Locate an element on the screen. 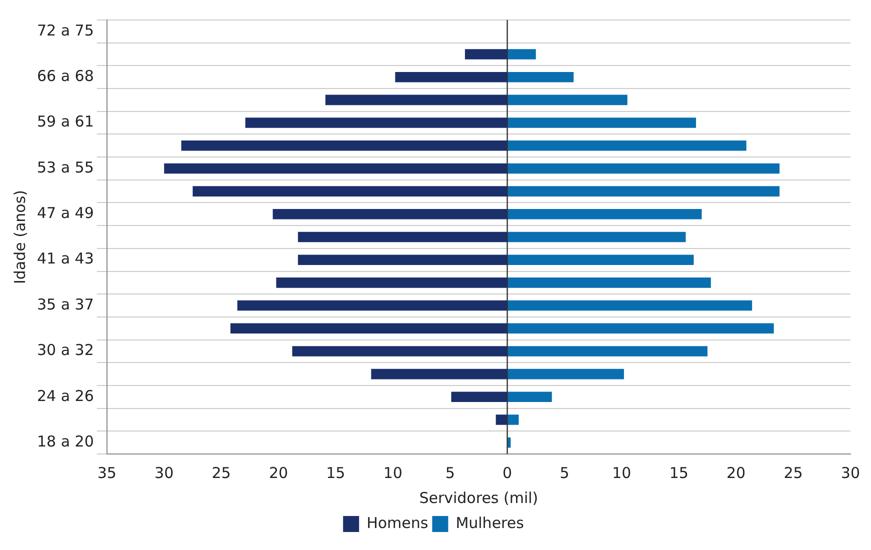  x-tick-label: 0 is located at coordinates (507, 473).